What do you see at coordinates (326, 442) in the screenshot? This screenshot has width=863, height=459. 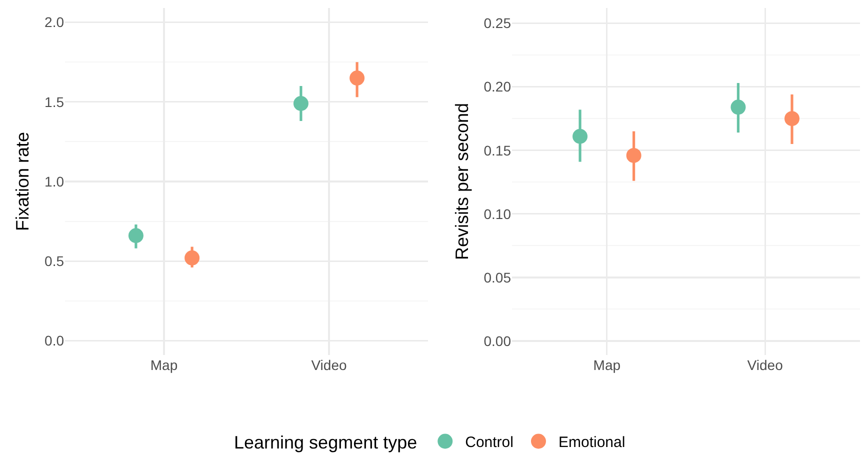 I see `legend-title: Learning segment type` at bounding box center [326, 442].